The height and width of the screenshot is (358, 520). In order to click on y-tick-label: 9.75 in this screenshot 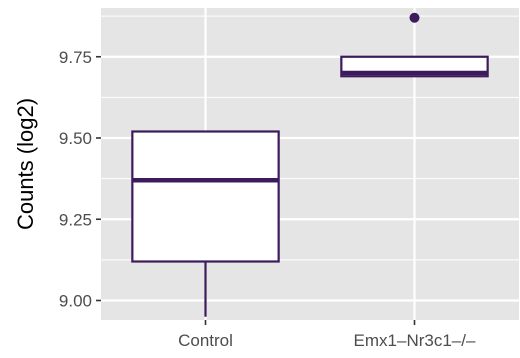, I will do `click(75, 57)`.